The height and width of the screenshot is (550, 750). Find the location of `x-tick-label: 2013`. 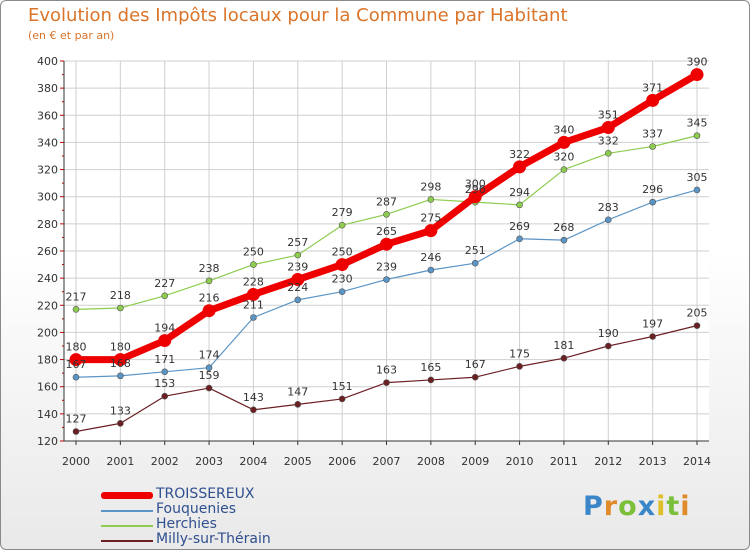

x-tick-label: 2013 is located at coordinates (653, 461).